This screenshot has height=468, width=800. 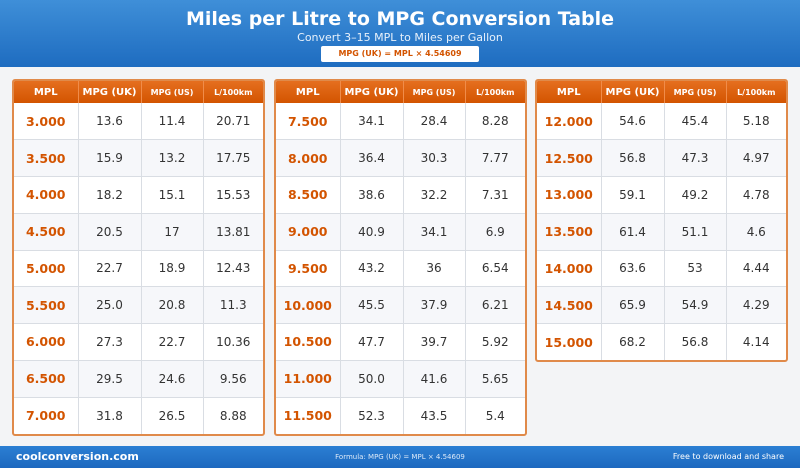 I want to click on l100km-cell: 12.43, so click(x=233, y=269).